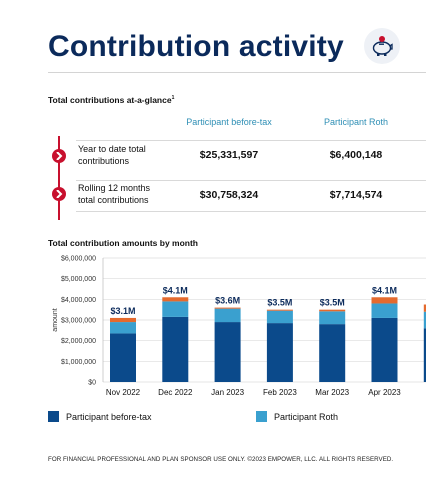 The height and width of the screenshot is (480, 426). Describe the element at coordinates (78, 321) in the screenshot. I see `y-tick-label: $3,000,000` at that location.